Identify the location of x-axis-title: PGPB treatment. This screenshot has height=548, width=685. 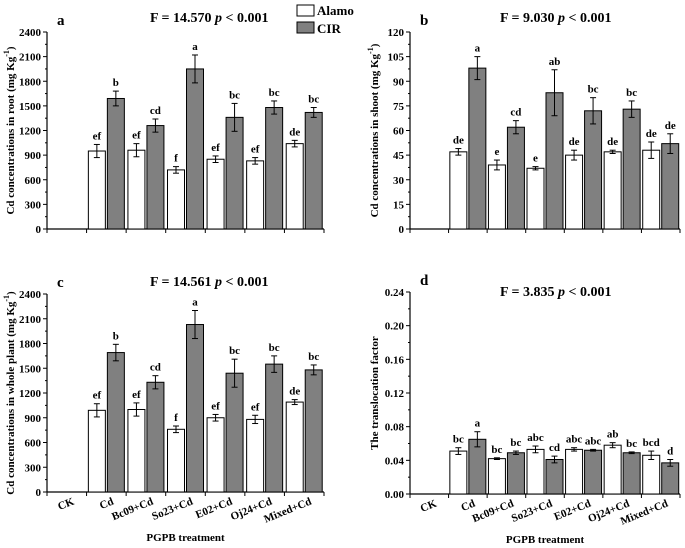
(545, 540).